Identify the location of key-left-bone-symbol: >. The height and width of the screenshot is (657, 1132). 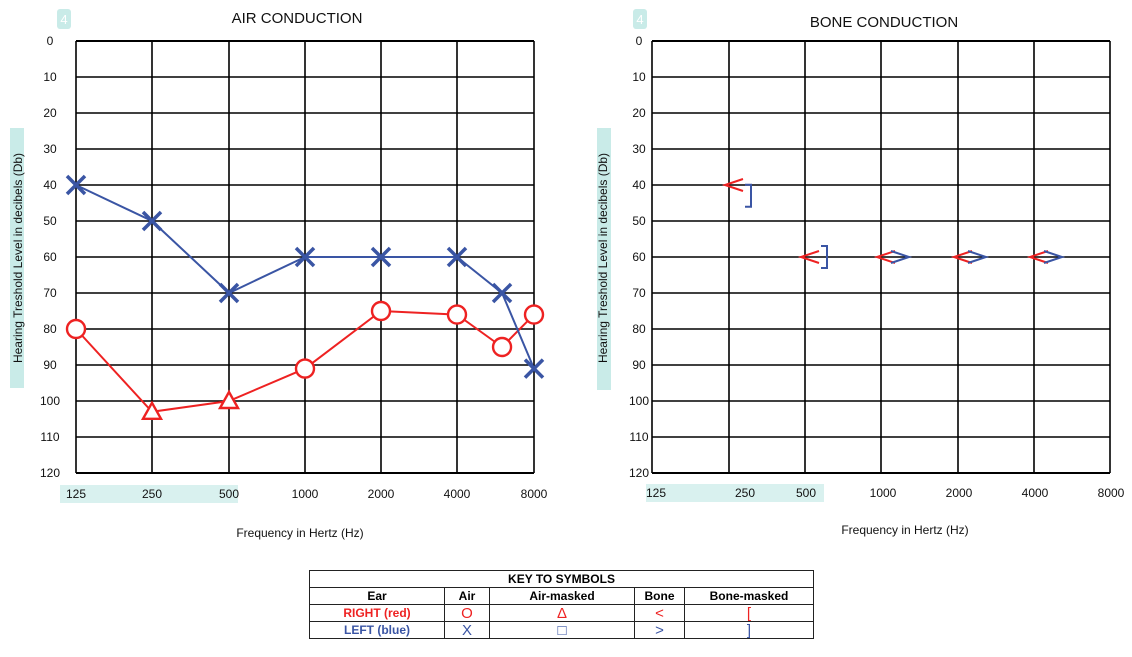
(659, 630).